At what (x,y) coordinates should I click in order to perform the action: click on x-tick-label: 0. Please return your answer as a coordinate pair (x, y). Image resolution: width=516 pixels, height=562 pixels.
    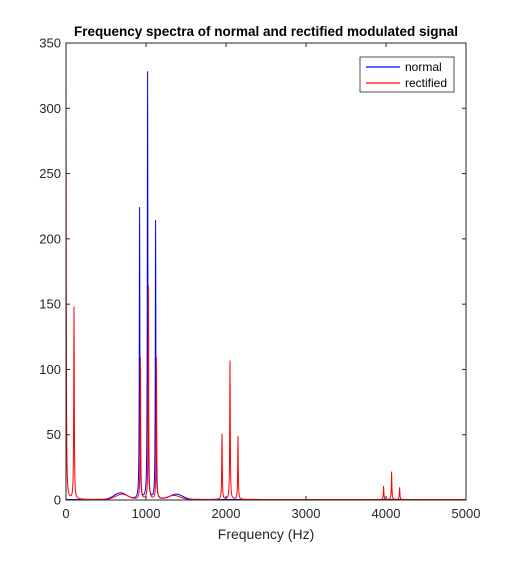
    Looking at the image, I should click on (65, 513).